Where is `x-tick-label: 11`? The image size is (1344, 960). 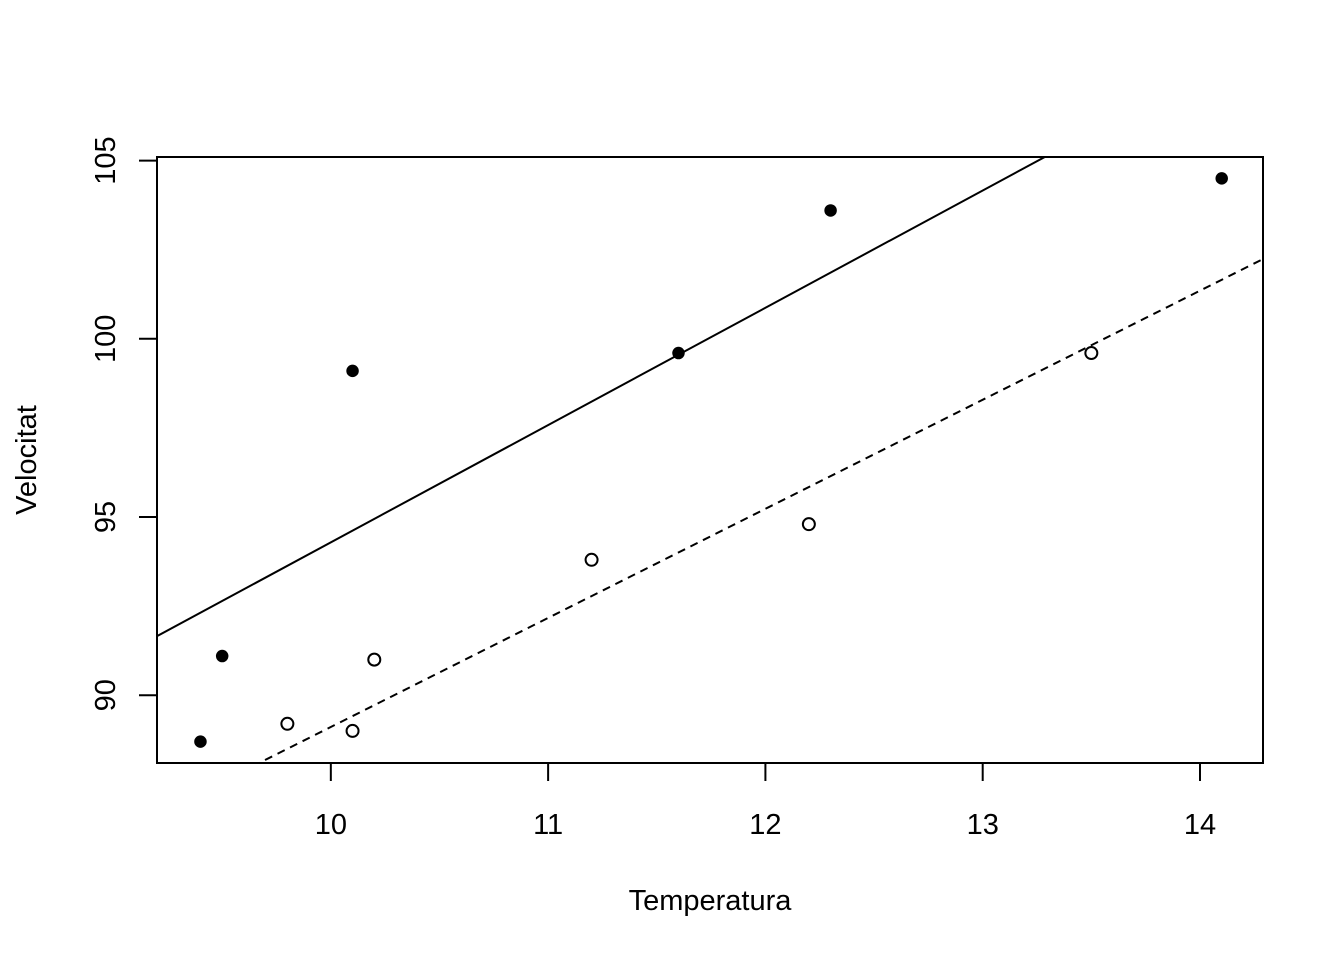 x-tick-label: 11 is located at coordinates (548, 825).